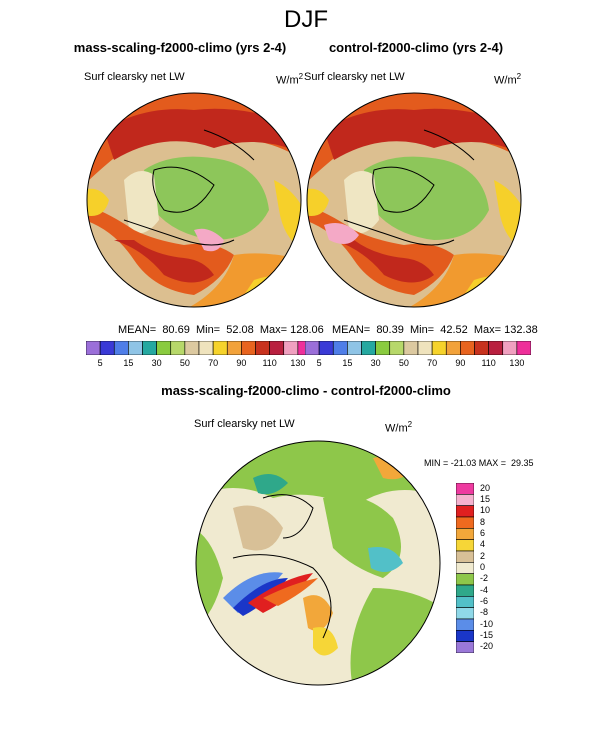 The height and width of the screenshot is (738, 612). I want to click on unit-base-right: W/m, so click(505, 80).